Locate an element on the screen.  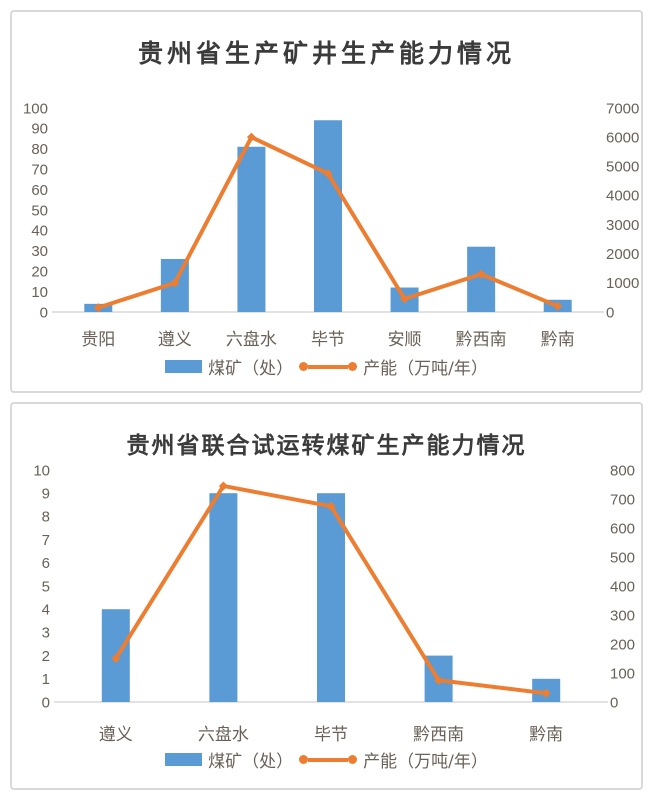
left-axis-tick-label: 90 is located at coordinates (39, 129).